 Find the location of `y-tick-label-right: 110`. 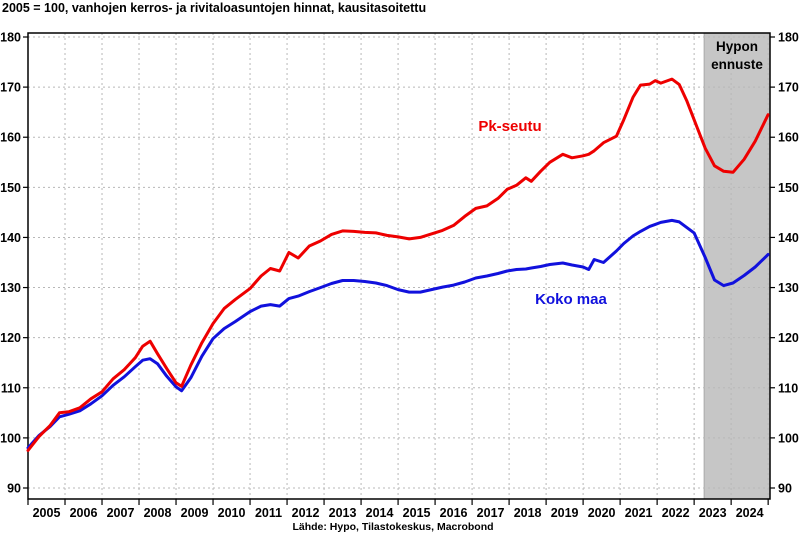

y-tick-label-right: 110 is located at coordinates (788, 388).